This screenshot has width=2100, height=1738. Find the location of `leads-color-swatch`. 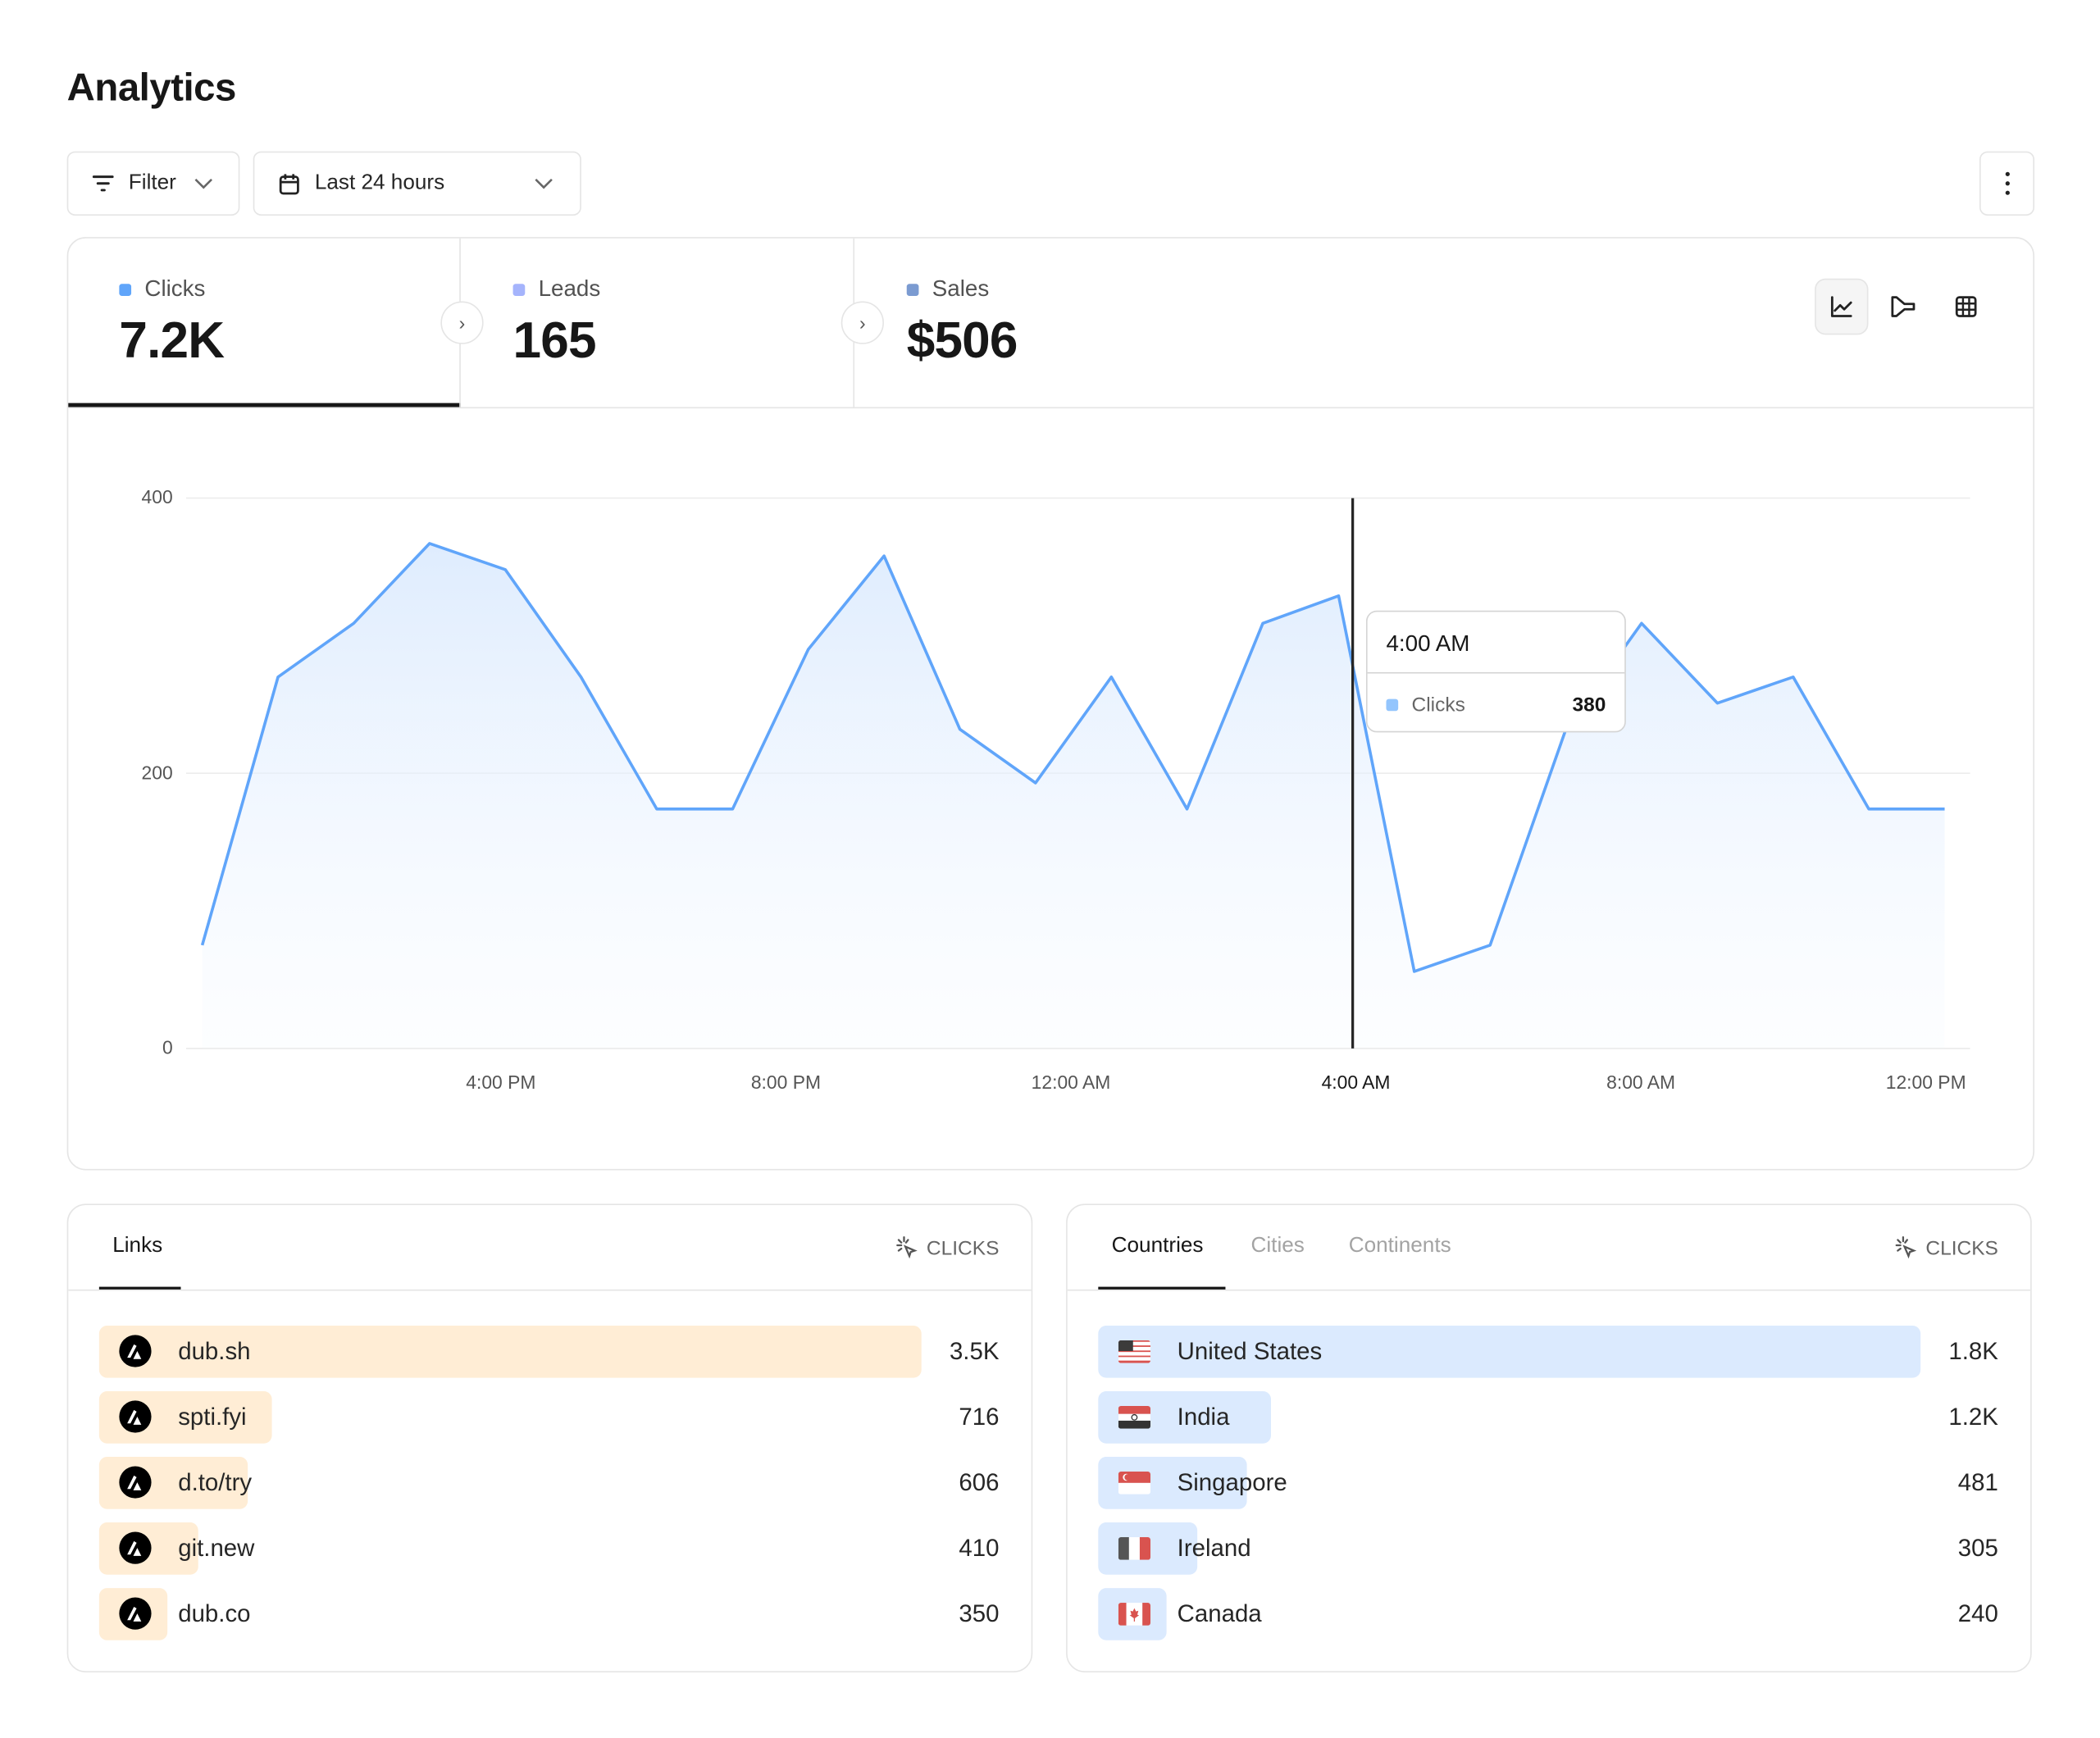

leads-color-swatch is located at coordinates (519, 289).